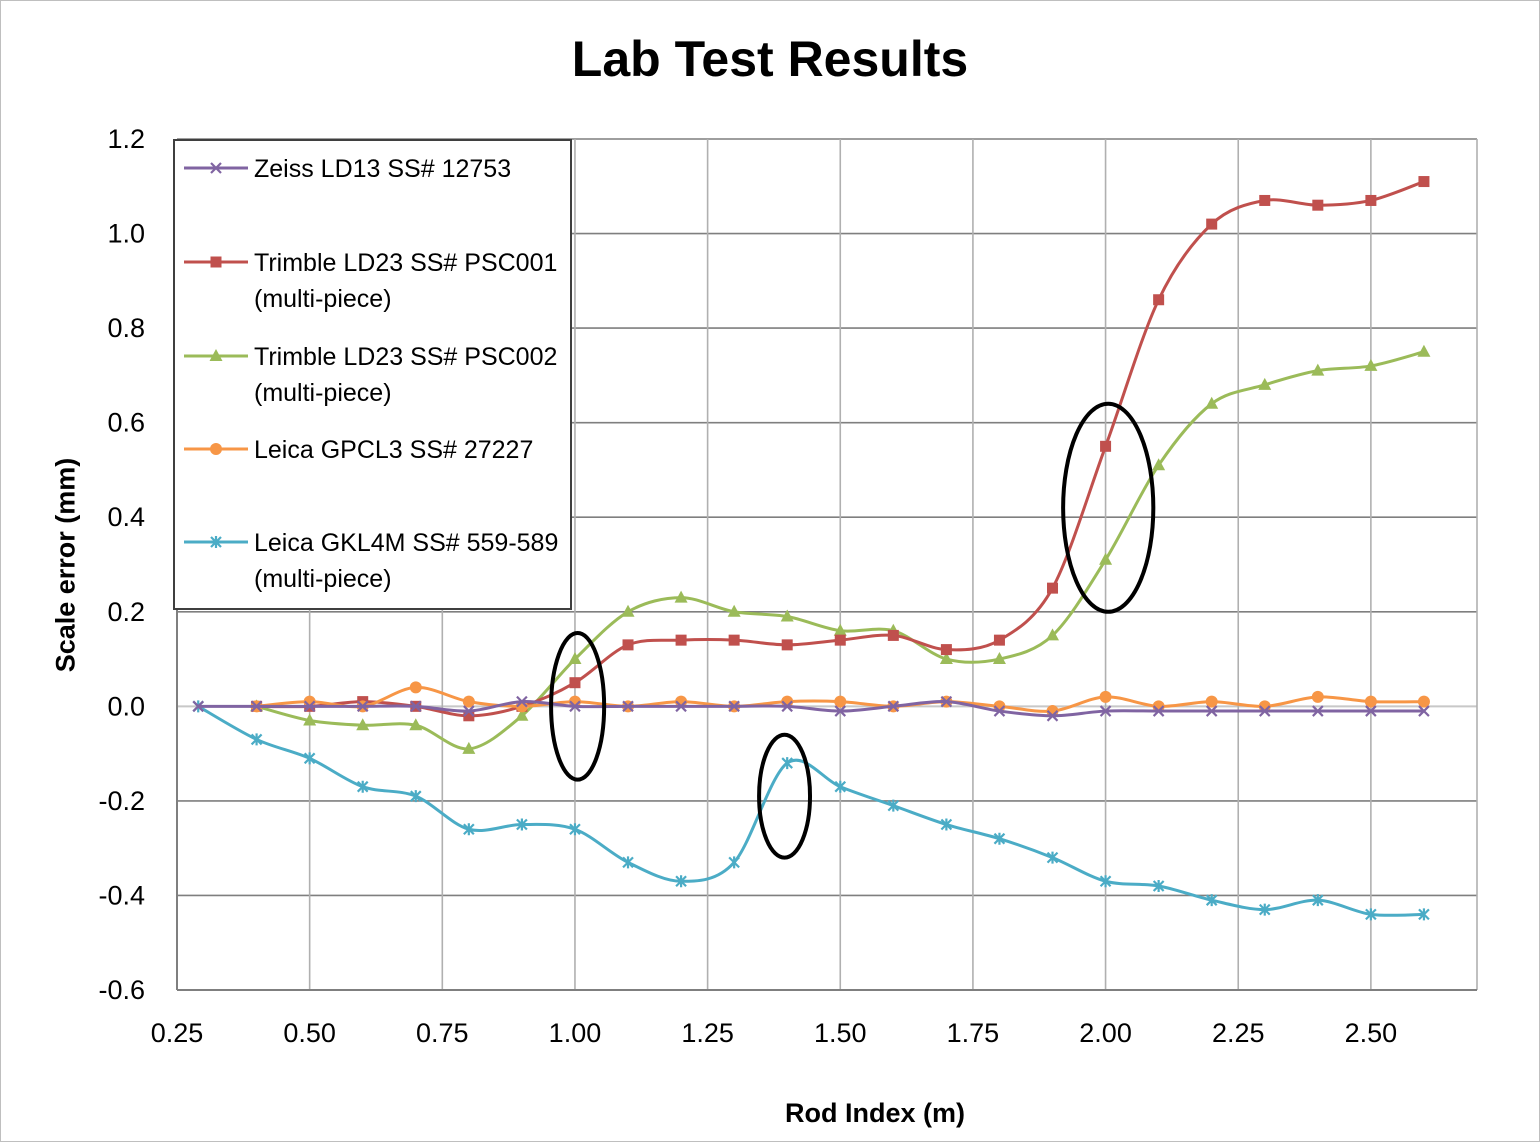  I want to click on x-tick-label: 2.50, so click(1371, 1033).